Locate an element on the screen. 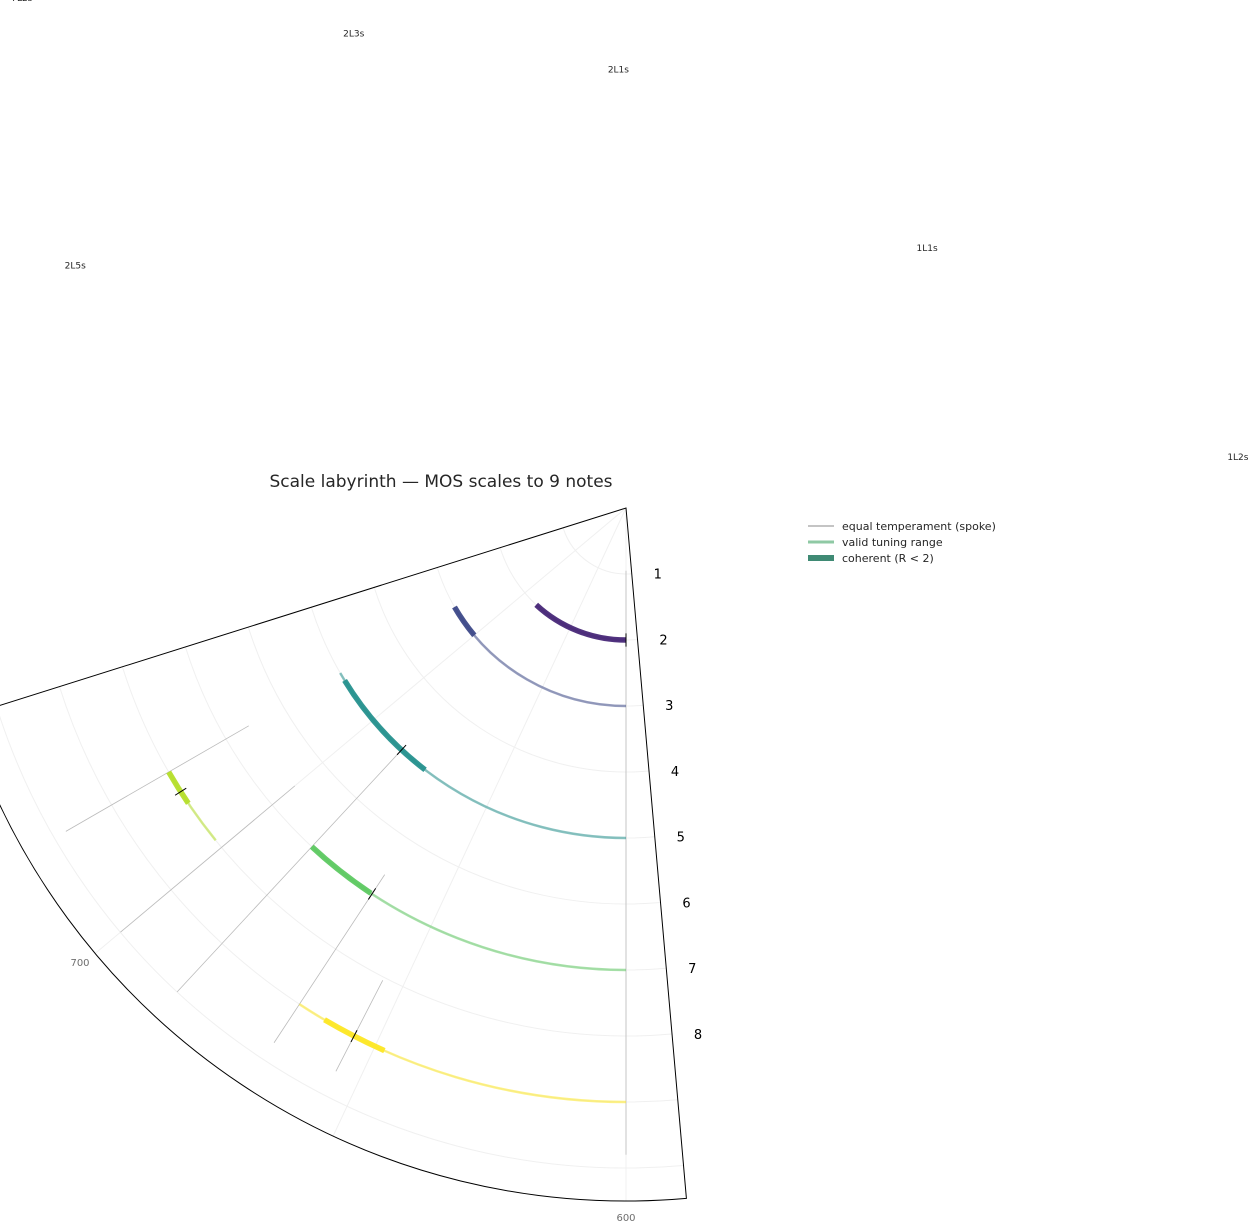 Image resolution: width=1251 pixels, height=1230 pixels. radial-tick-label: 3 is located at coordinates (669, 706).